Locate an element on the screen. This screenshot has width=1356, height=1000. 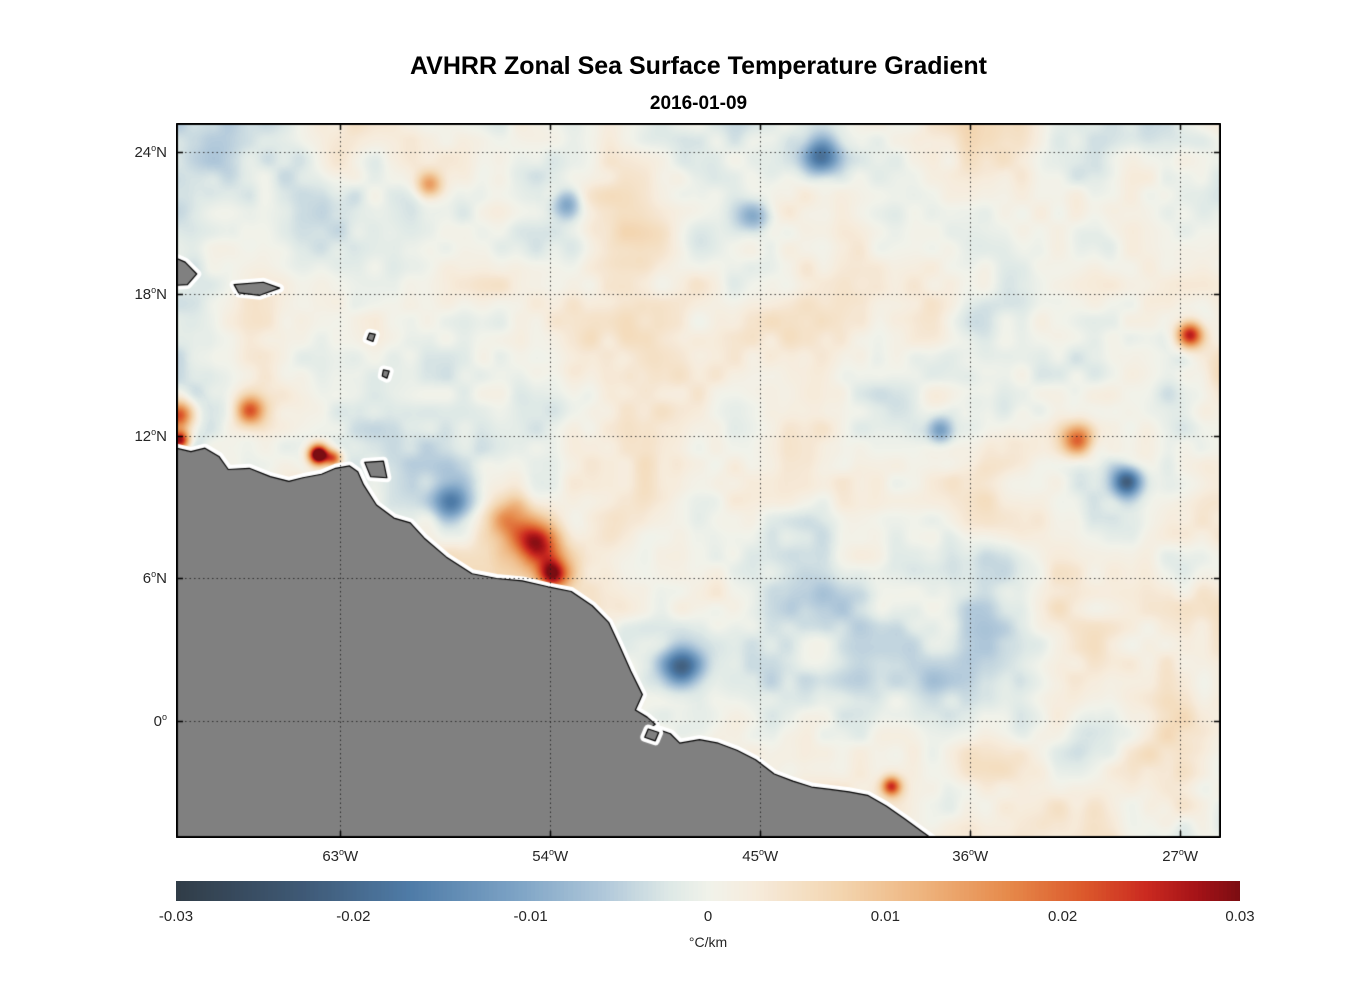
colorbar: °C/km -0.03 -0.02 -0.01 0 0.01 0.02 0.03 is located at coordinates (707, 915).